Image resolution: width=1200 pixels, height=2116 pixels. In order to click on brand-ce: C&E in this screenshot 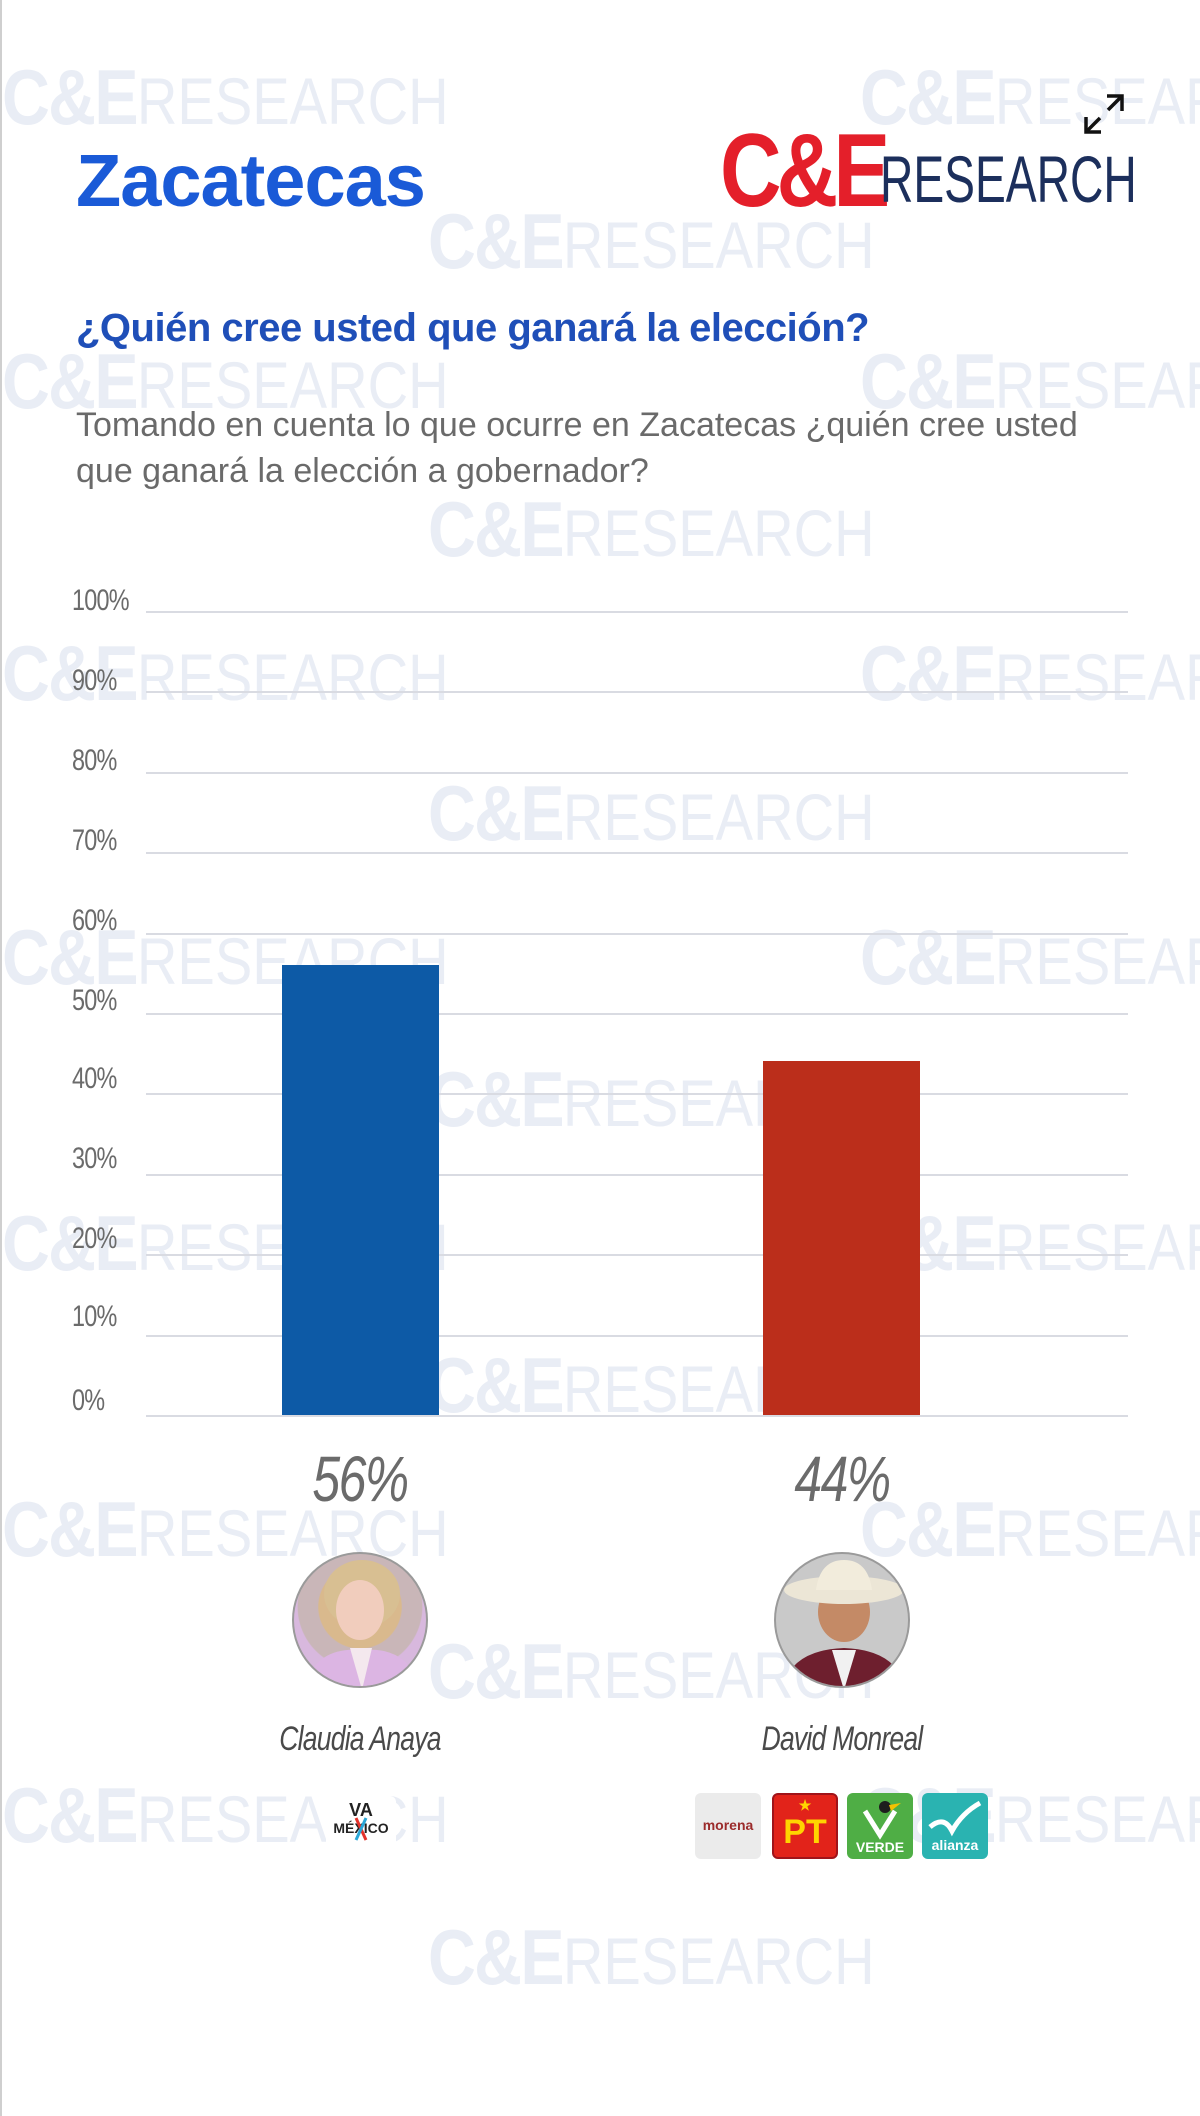, I will do `click(805, 171)`.